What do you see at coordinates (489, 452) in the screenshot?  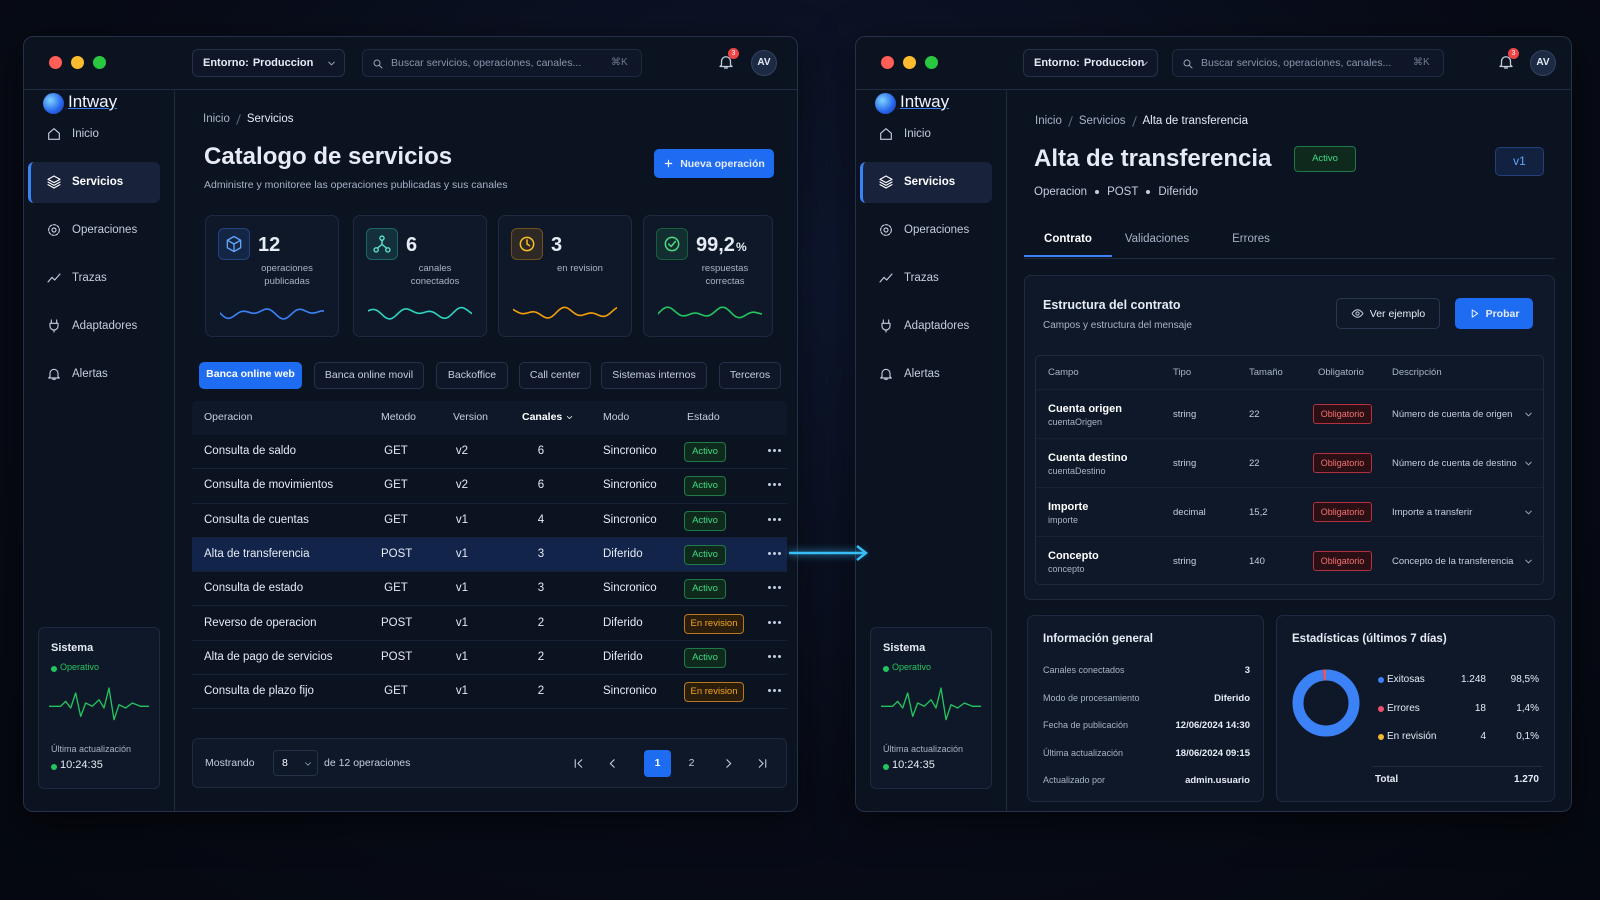 I see `table-row: Consulta de saldo GET v2 6 Sincronico Activo` at bounding box center [489, 452].